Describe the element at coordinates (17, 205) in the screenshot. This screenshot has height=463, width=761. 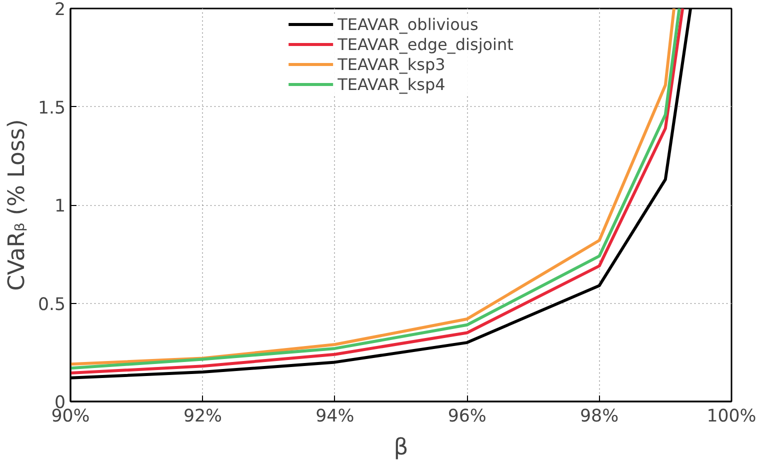
I see `y-axis-title: CVaRᵦ (% Loss)` at that location.